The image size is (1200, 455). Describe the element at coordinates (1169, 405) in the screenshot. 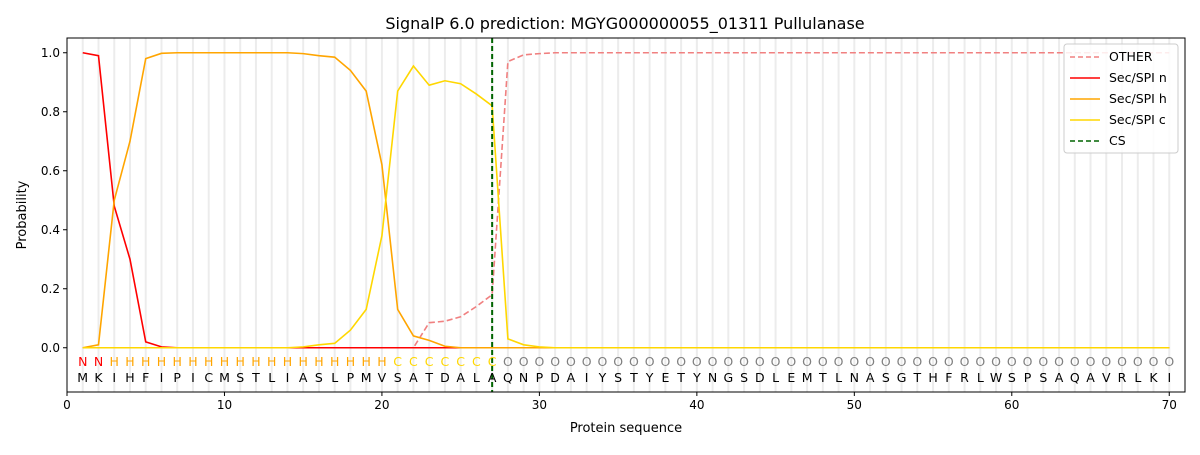

I see `x-tick-label: 70` at that location.